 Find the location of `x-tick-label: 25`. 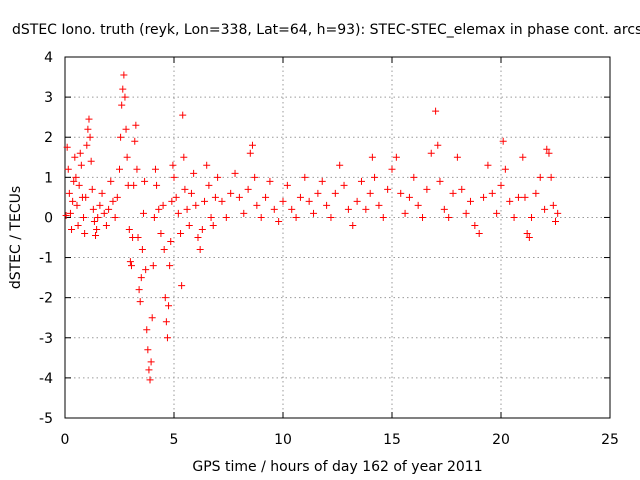

x-tick-label: 25 is located at coordinates (610, 440).